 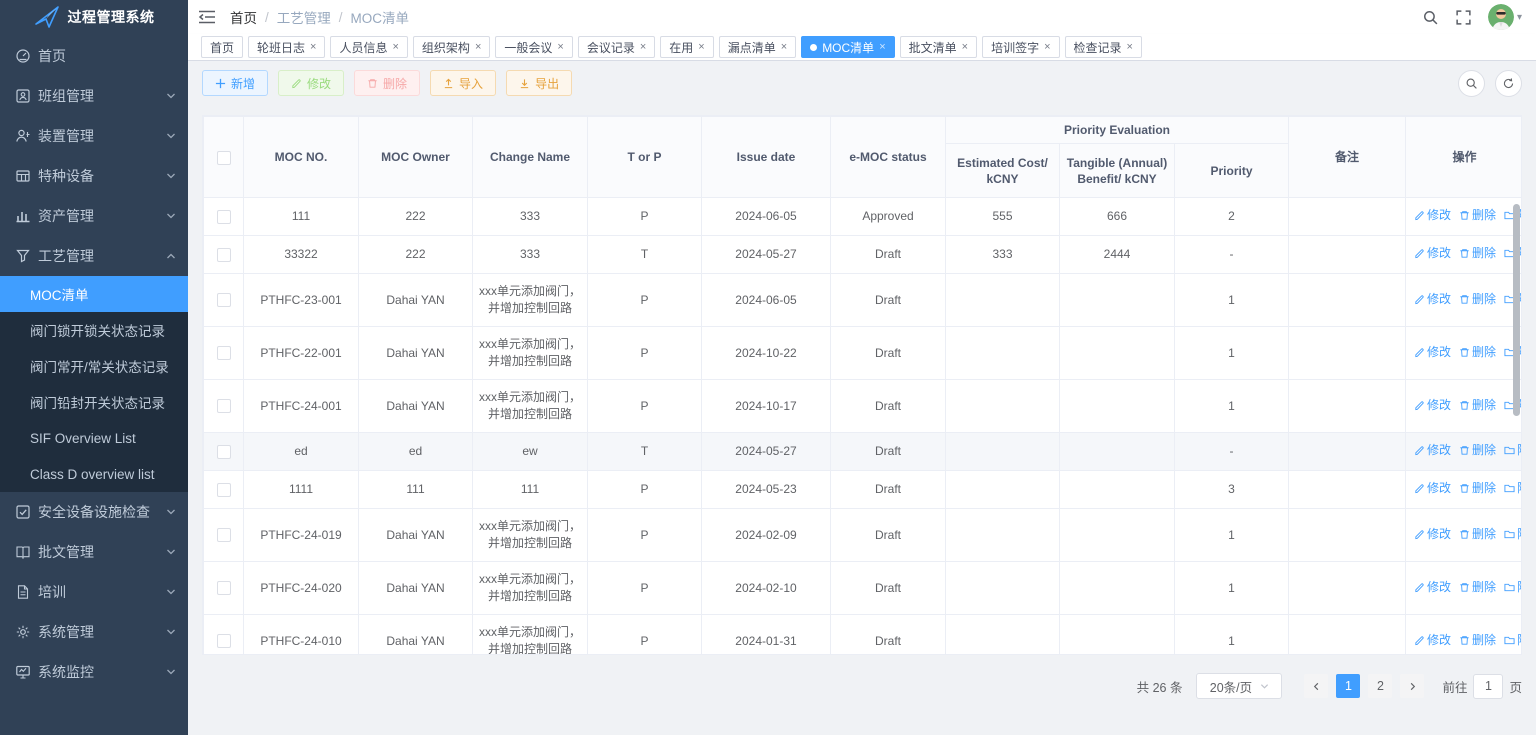 I want to click on cell-priority: 1, so click(x=1231, y=406).